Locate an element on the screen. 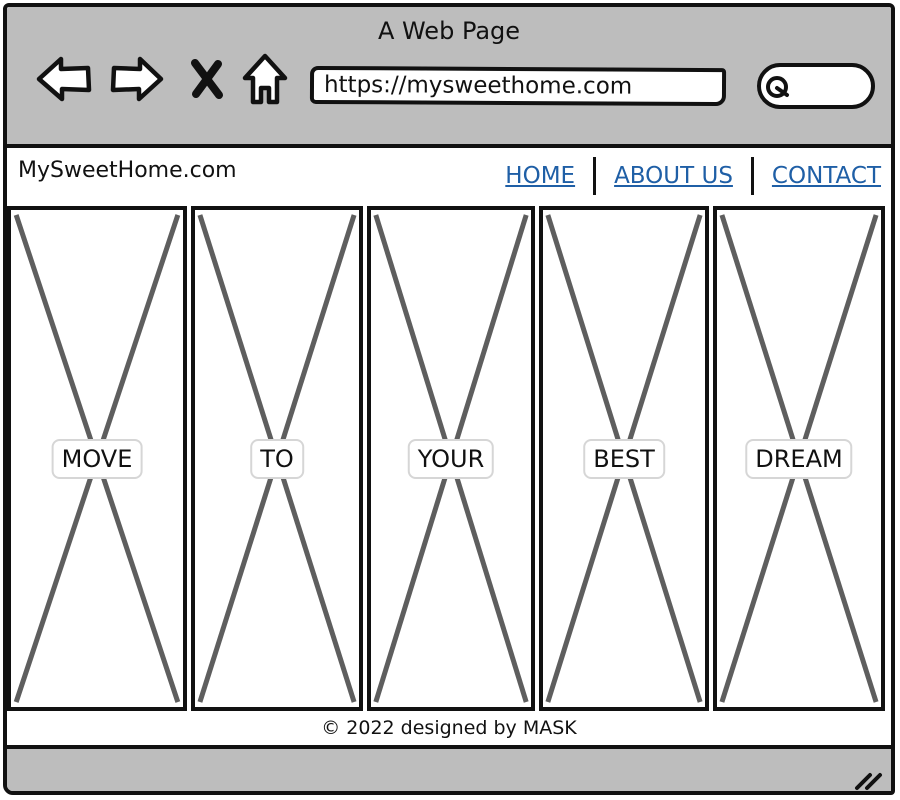  magnifier-icon is located at coordinates (777, 87).